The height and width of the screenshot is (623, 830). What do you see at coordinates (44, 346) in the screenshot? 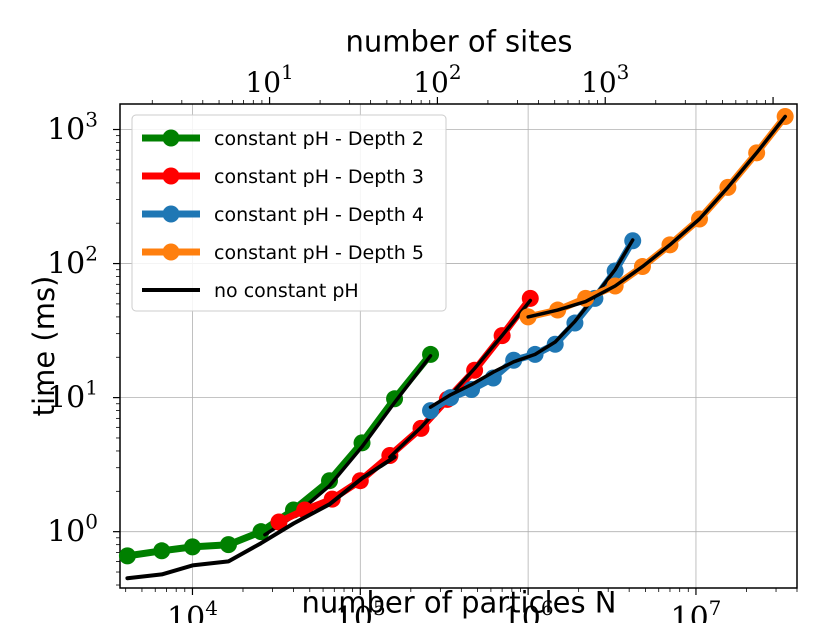
I see `y-axis-label: time (ms)` at bounding box center [44, 346].